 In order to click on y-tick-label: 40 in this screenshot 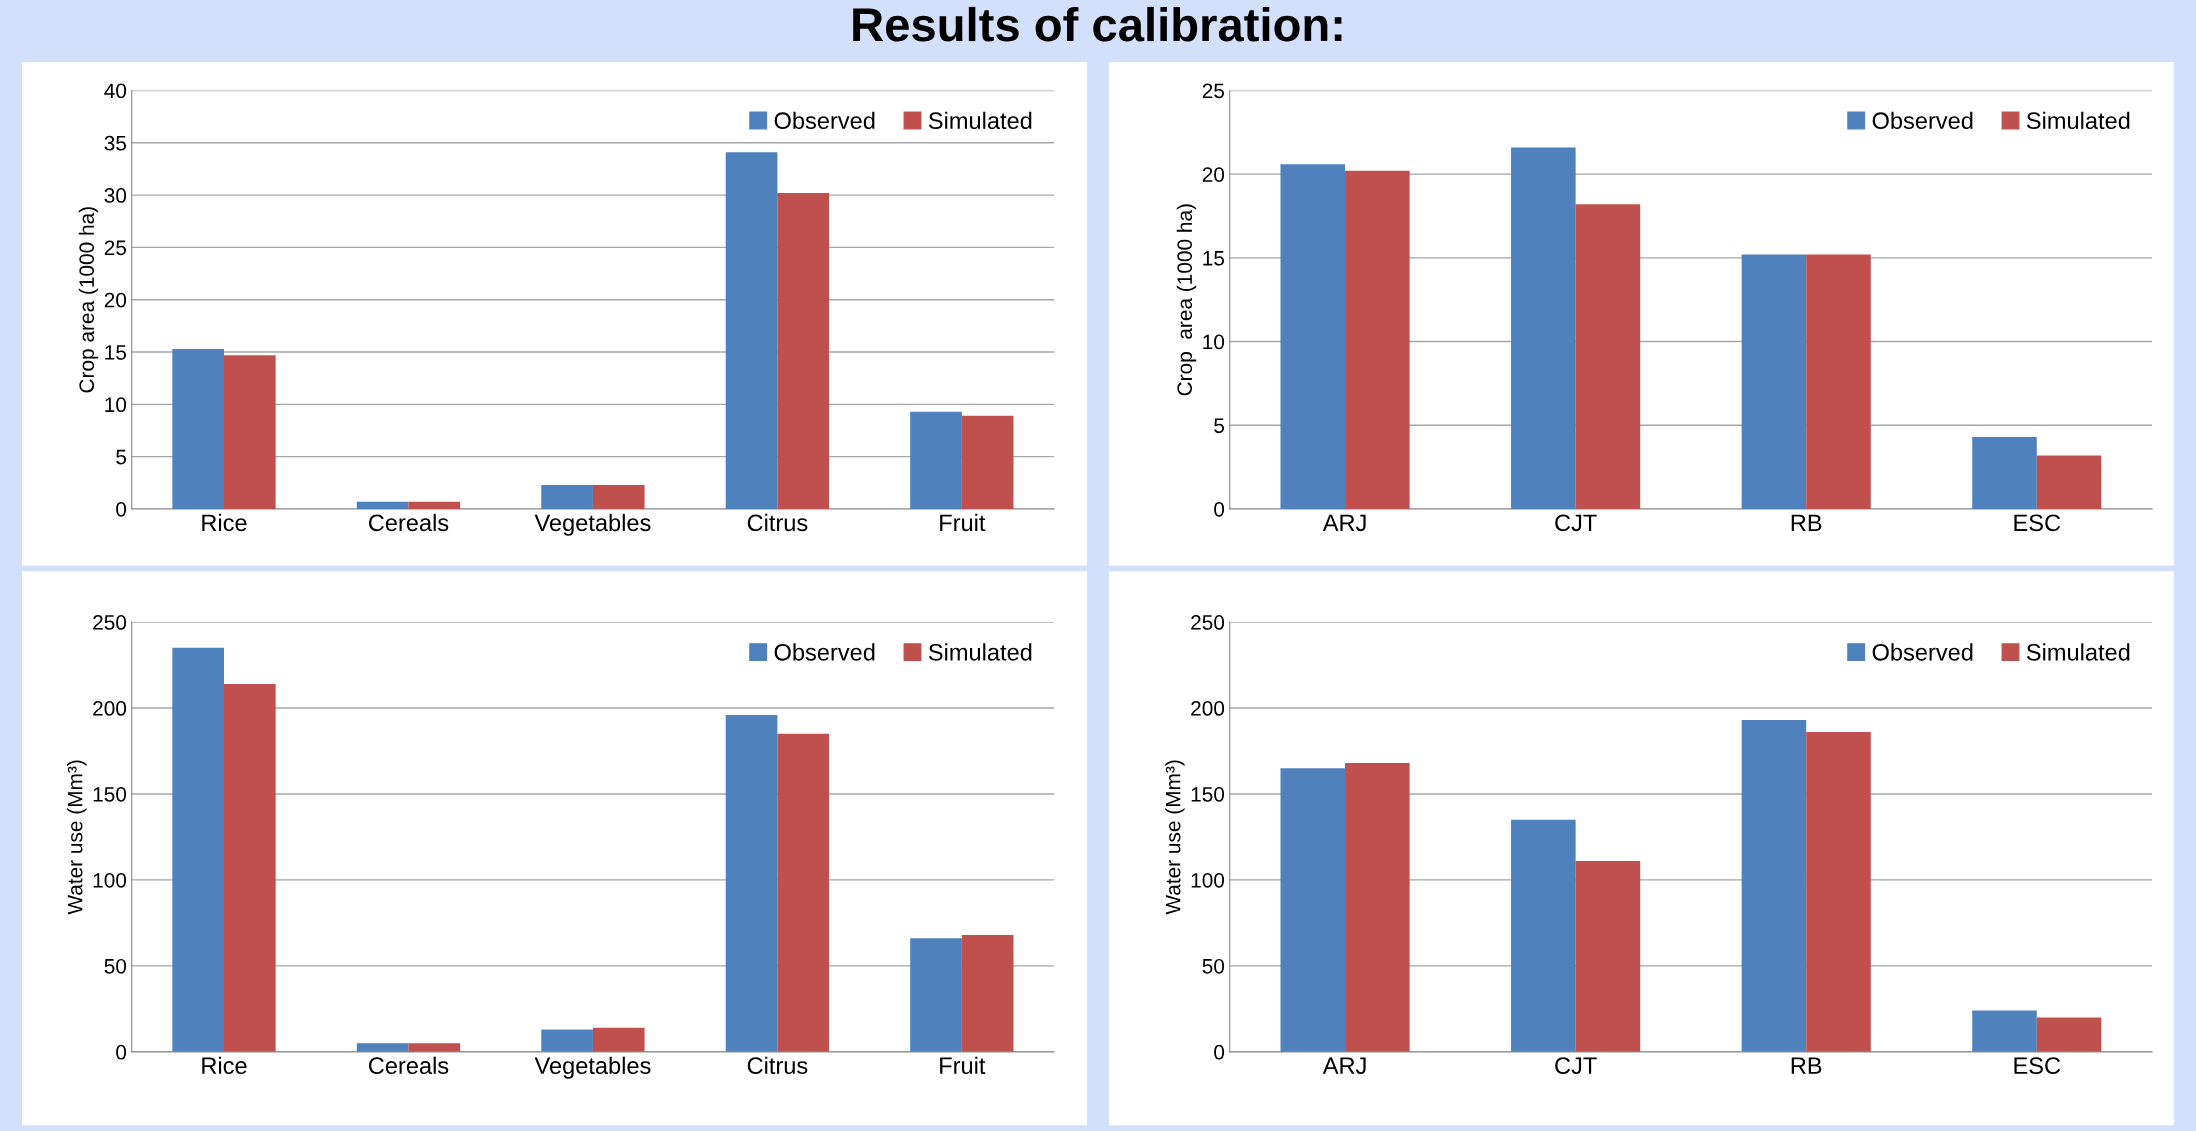, I will do `click(115, 91)`.